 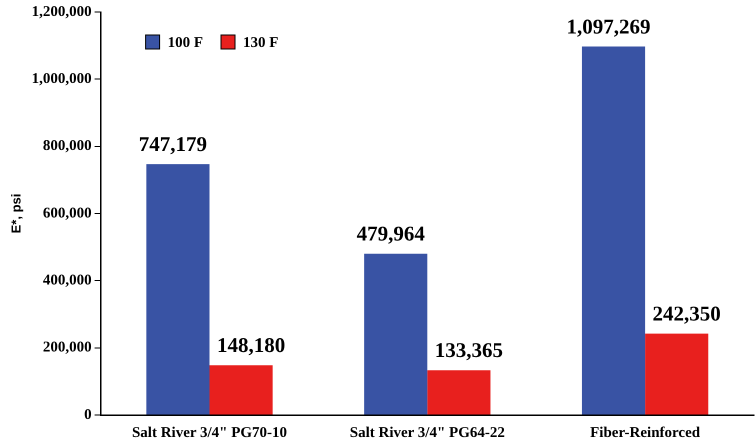 What do you see at coordinates (67, 146) in the screenshot?
I see `y-tick-label: 800,000` at bounding box center [67, 146].